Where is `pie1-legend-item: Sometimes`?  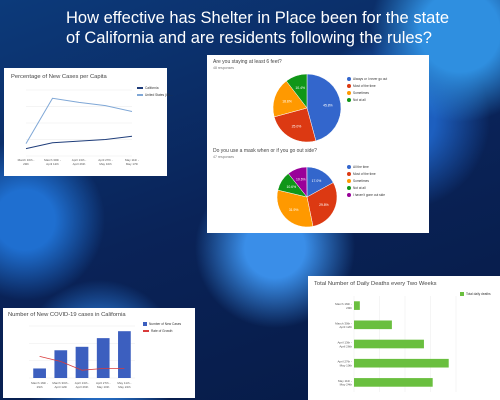
pie1-legend-item: Sometimes is located at coordinates (367, 93).